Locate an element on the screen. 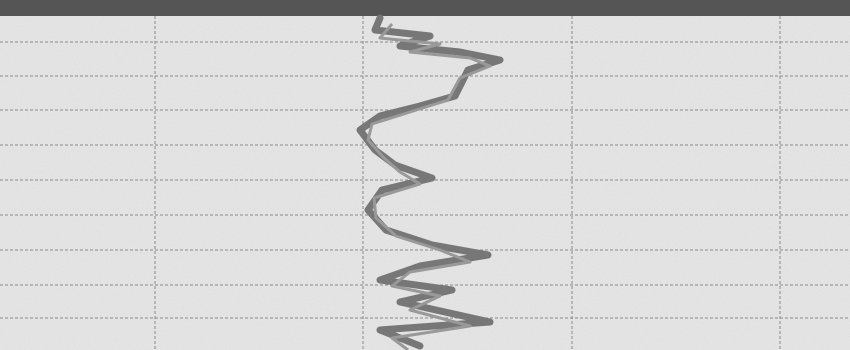  top-band is located at coordinates (425, 8).